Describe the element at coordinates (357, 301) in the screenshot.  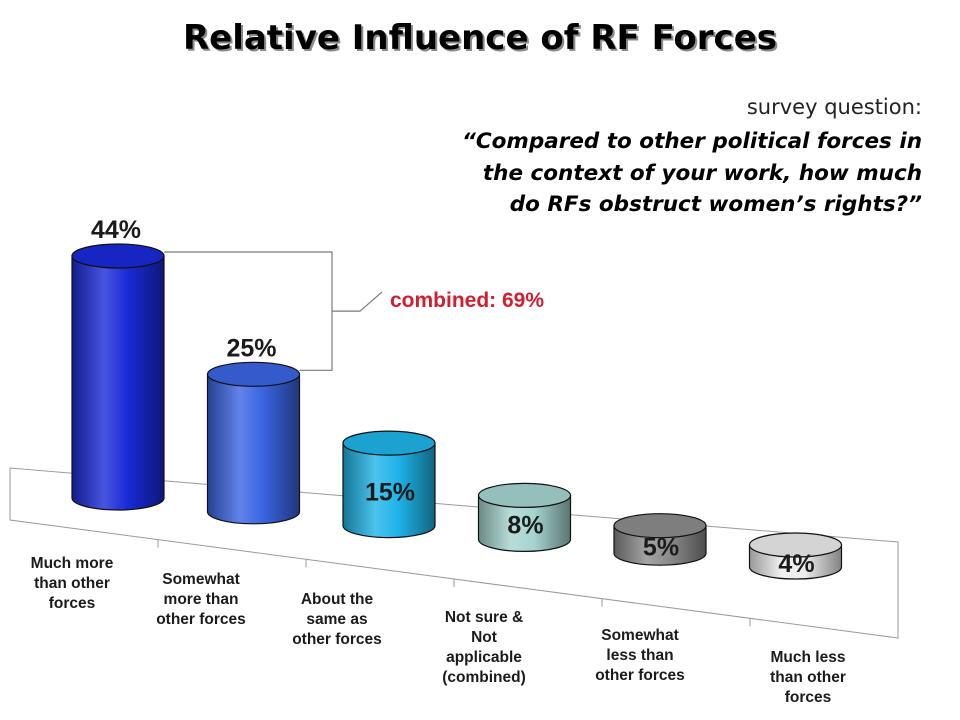
I see `combined-leader-line` at that location.